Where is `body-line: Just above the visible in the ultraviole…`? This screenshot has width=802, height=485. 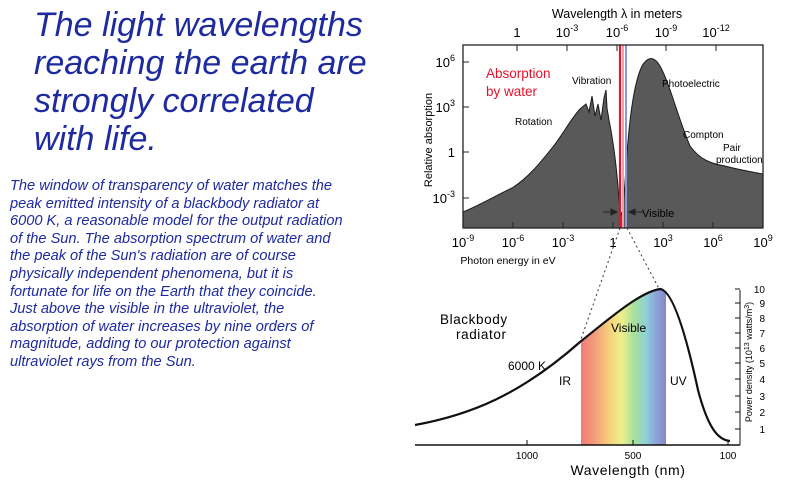 body-line: Just above the visible in the ultraviole… is located at coordinates (147, 309).